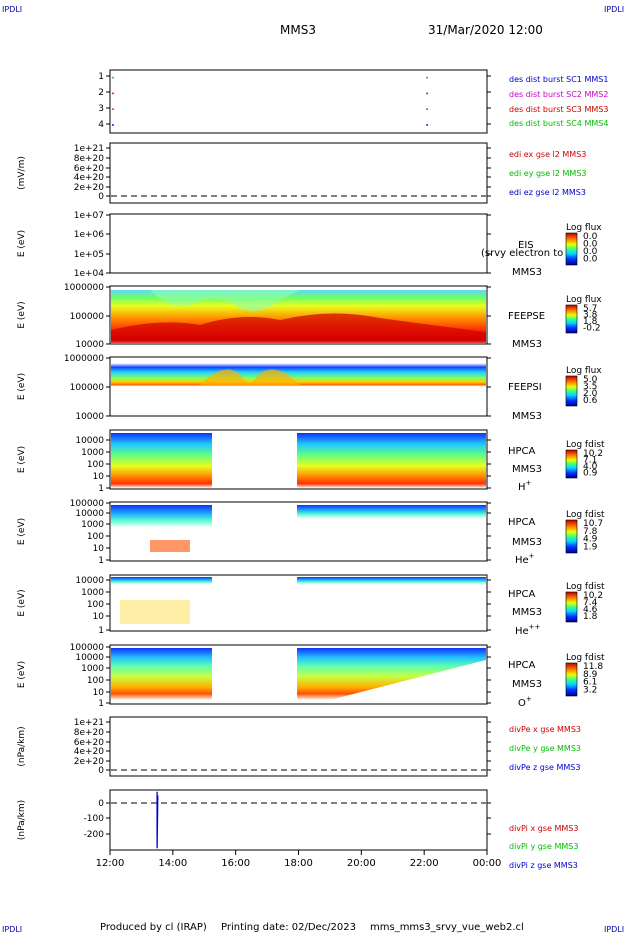  I want to click on burst-legend-entry: des dist burst SC2 MMS2, so click(558, 94).